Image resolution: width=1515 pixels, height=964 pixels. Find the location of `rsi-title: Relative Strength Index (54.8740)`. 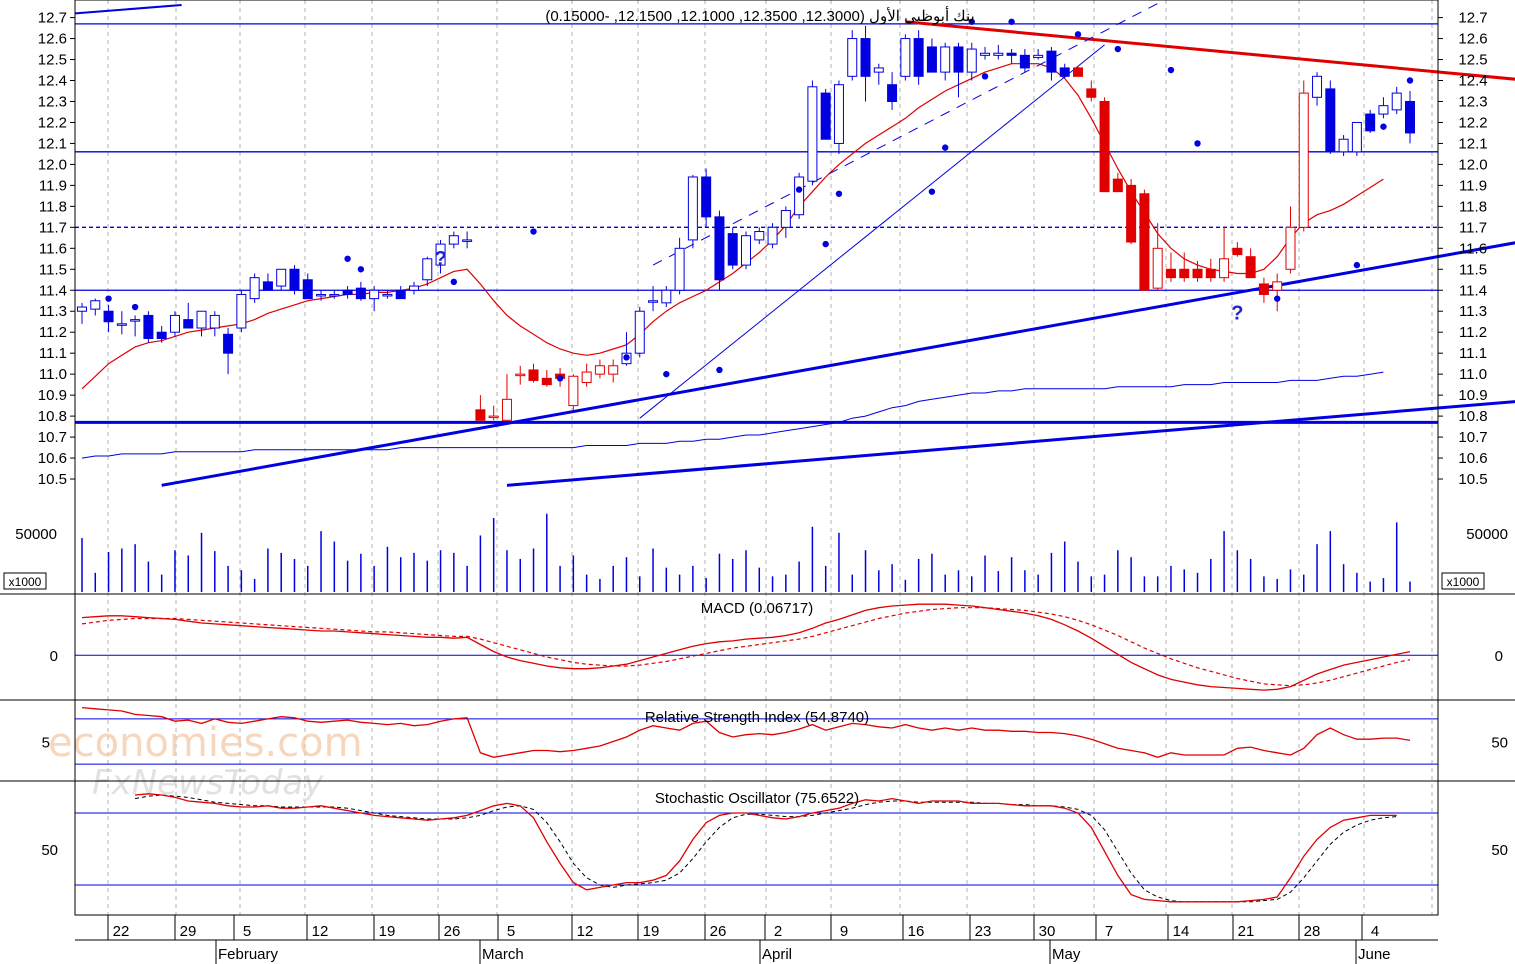

rsi-title: Relative Strength Index (54.8740) is located at coordinates (757, 717).